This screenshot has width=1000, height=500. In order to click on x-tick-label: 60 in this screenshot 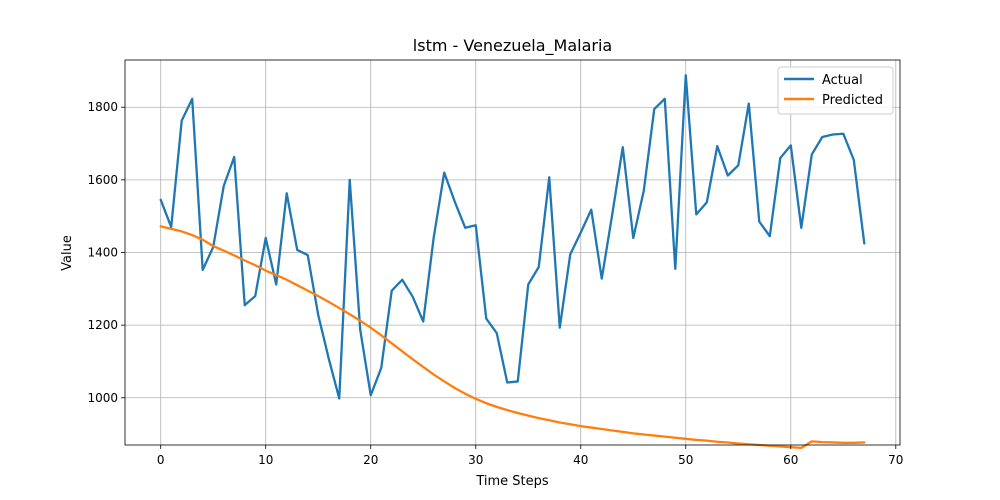, I will do `click(790, 460)`.